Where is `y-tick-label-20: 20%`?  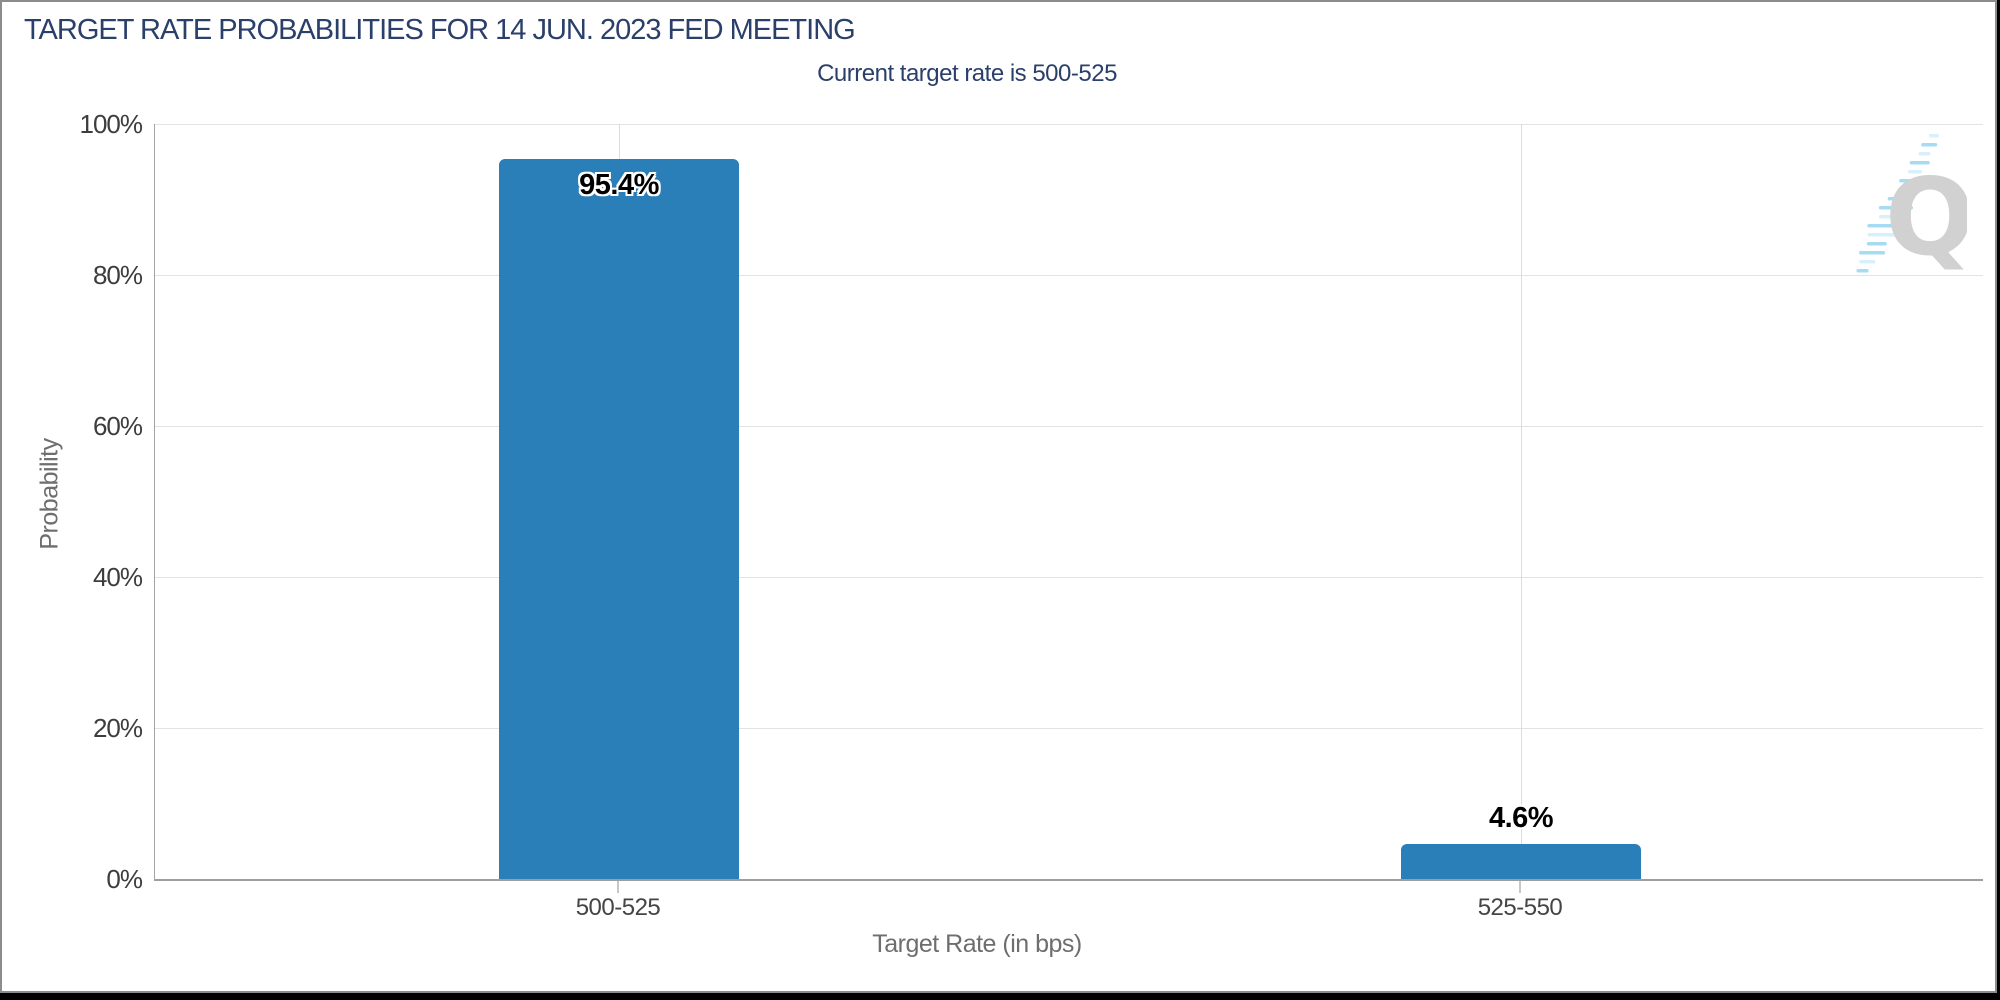 y-tick-label-20: 20% is located at coordinates (117, 728).